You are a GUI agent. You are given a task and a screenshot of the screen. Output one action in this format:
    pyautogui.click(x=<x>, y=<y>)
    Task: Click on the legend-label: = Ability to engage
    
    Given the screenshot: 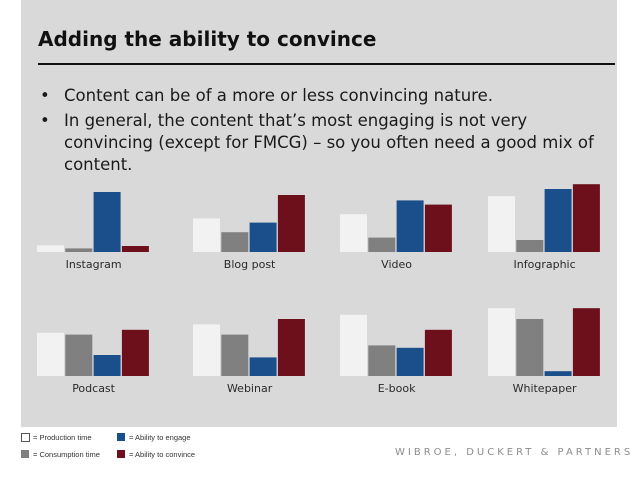 What is the action you would take?
    pyautogui.click(x=160, y=437)
    